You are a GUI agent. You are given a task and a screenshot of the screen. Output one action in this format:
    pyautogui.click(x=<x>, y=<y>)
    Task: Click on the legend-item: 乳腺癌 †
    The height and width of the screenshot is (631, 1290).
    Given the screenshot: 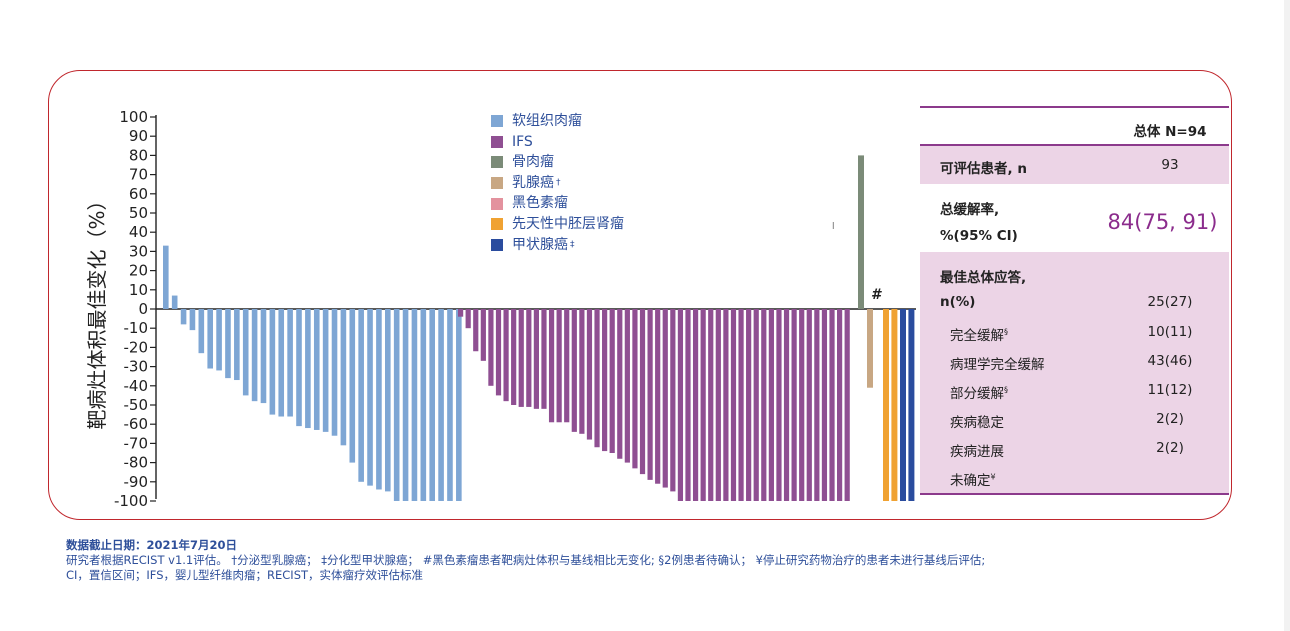 What is the action you would take?
    pyautogui.click(x=557, y=183)
    